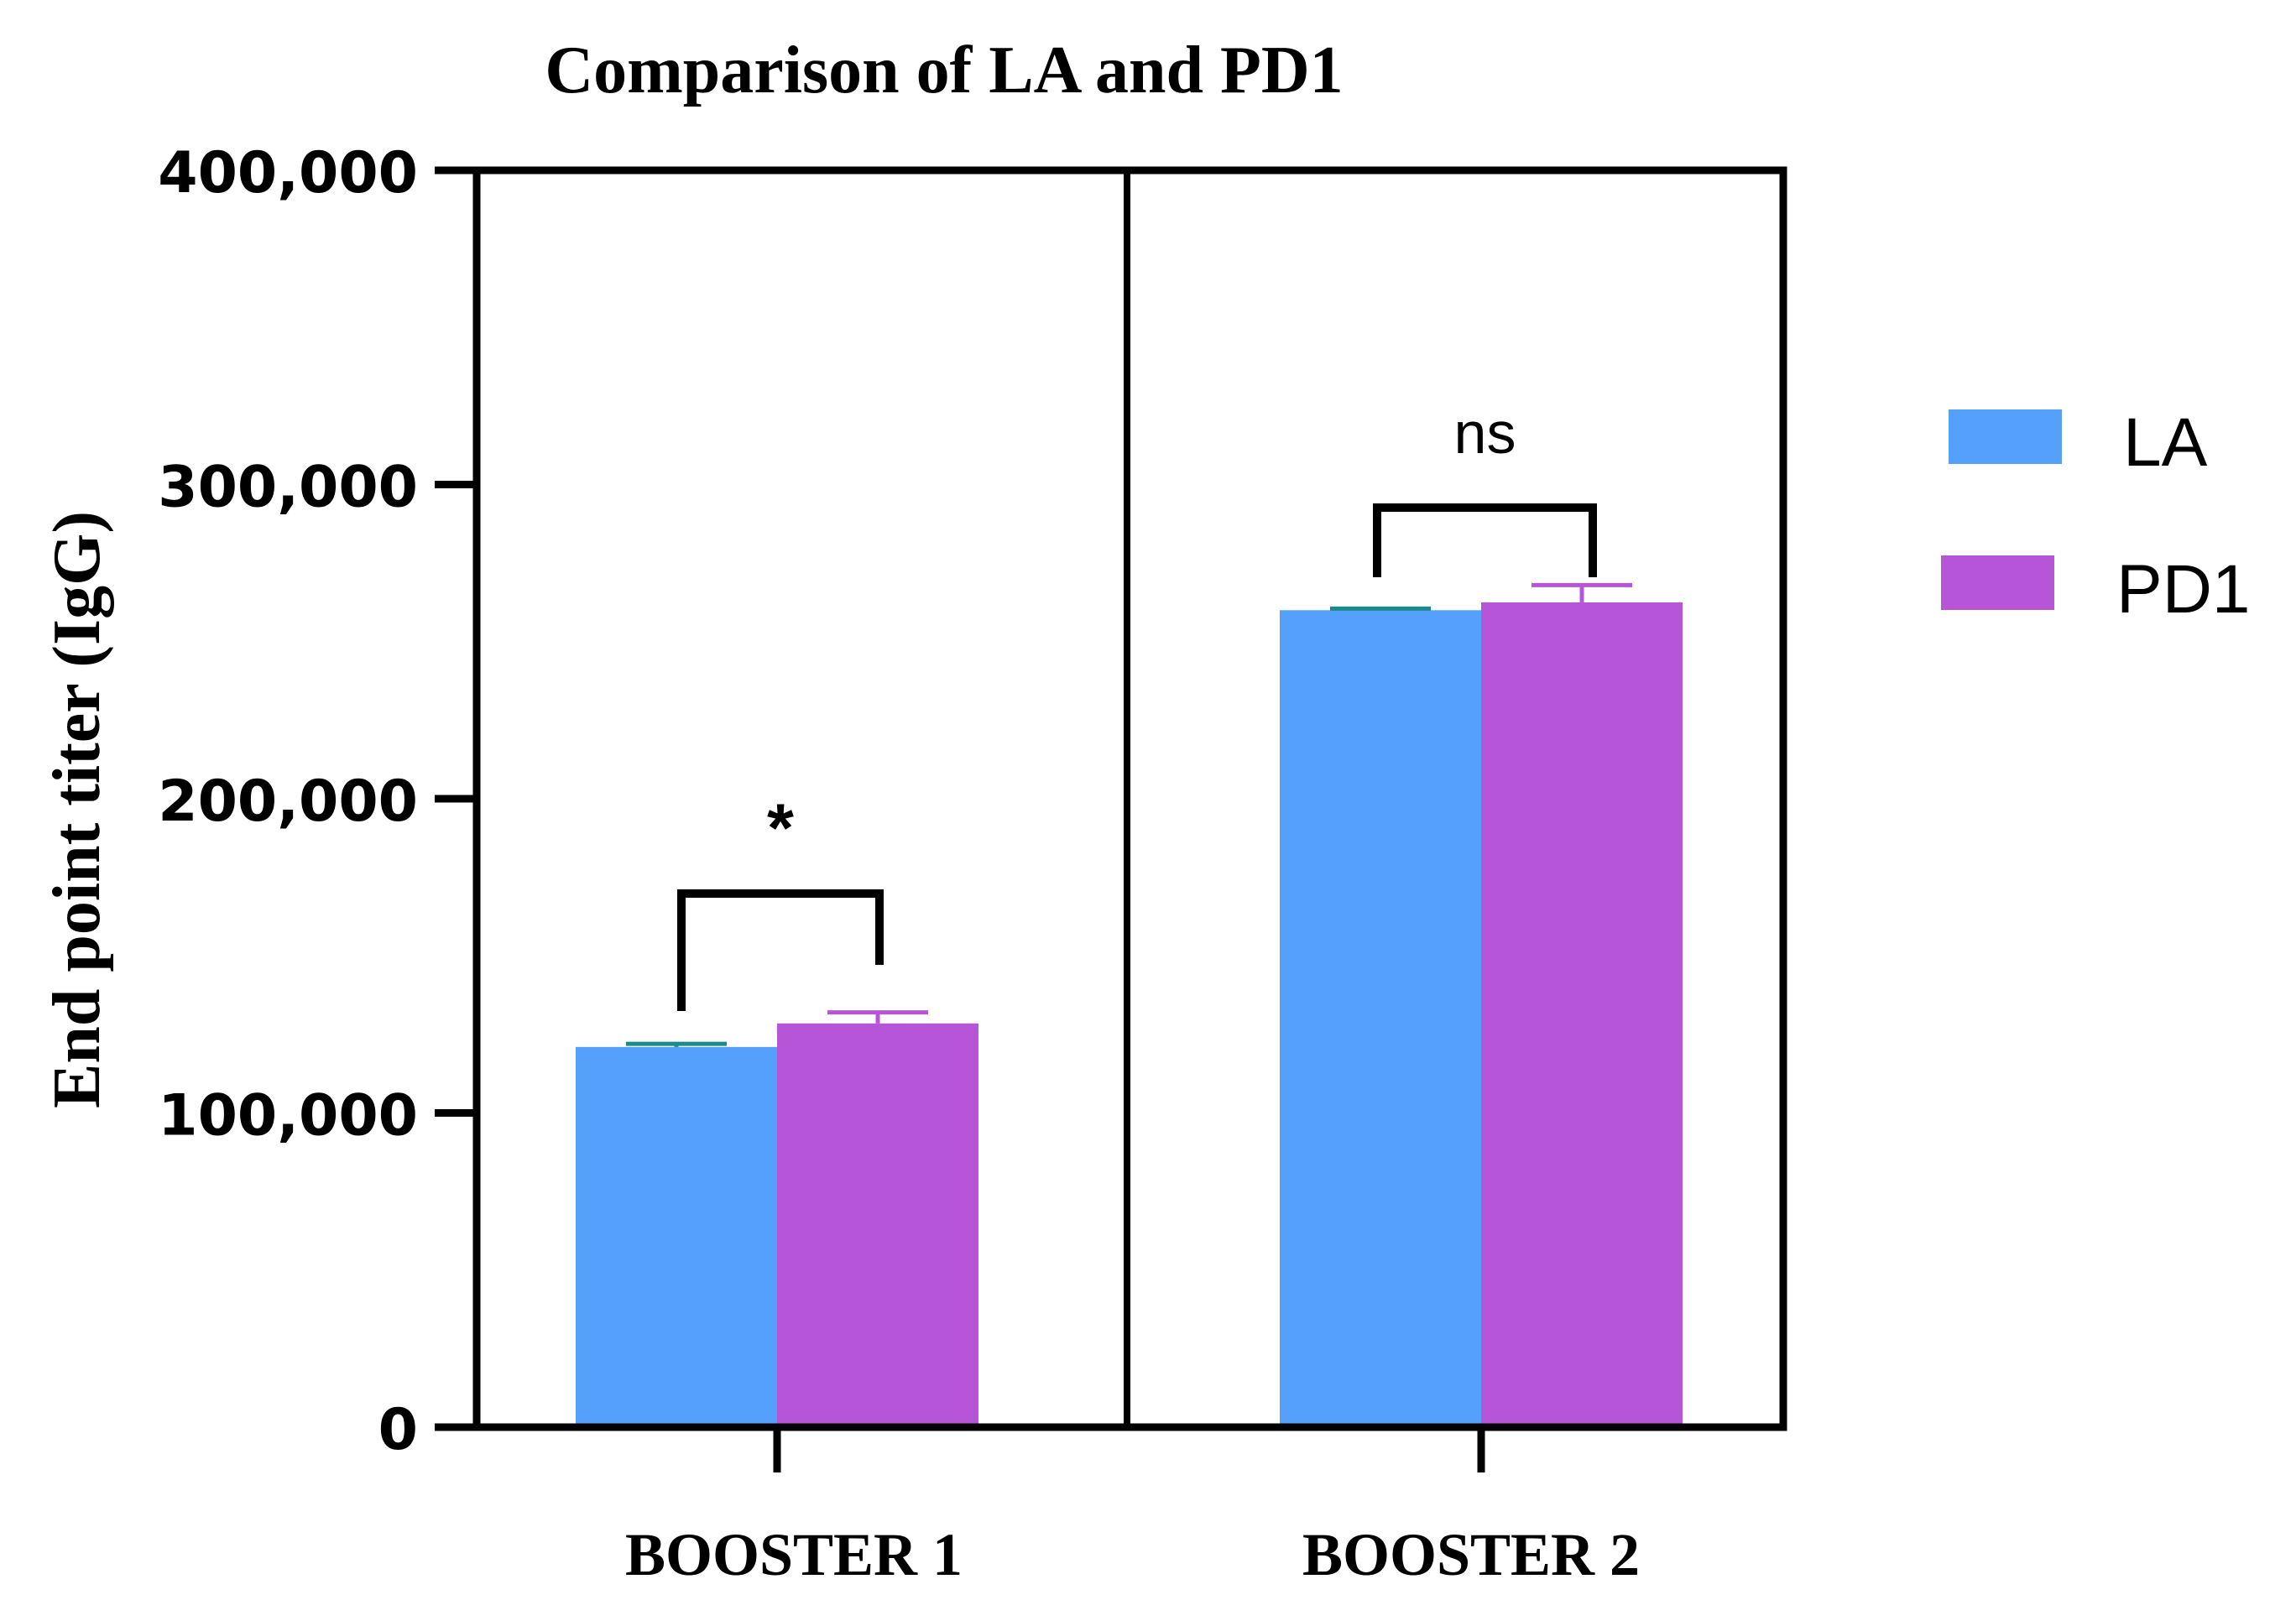  I want to click on error-bars-layer, so click(1129, 814).